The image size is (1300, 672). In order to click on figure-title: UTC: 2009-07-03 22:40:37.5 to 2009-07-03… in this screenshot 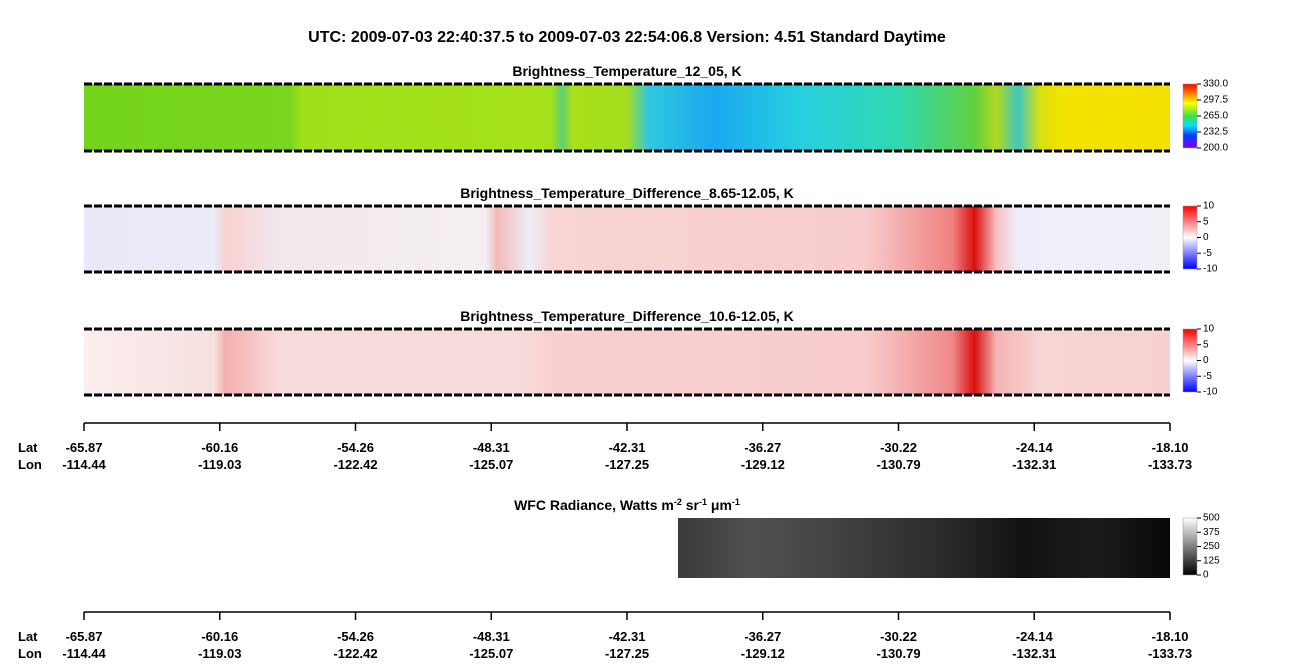, I will do `click(627, 37)`.